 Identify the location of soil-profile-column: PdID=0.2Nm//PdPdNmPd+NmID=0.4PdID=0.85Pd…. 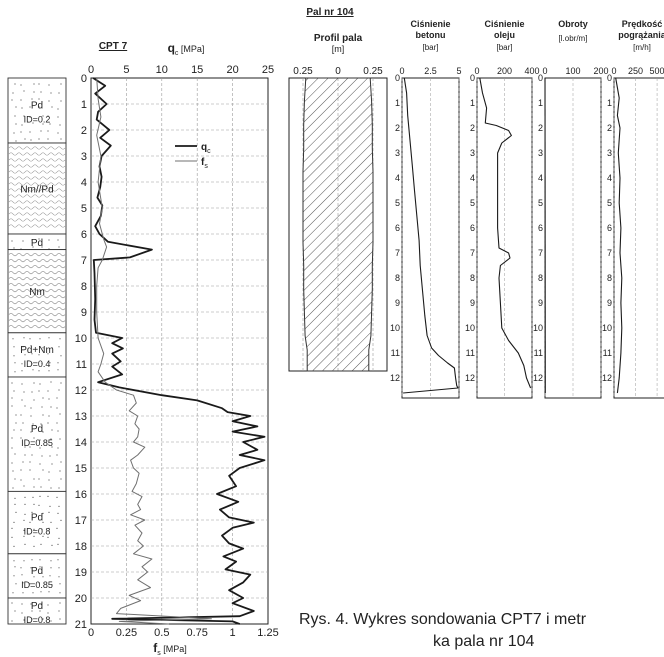
(37, 351).